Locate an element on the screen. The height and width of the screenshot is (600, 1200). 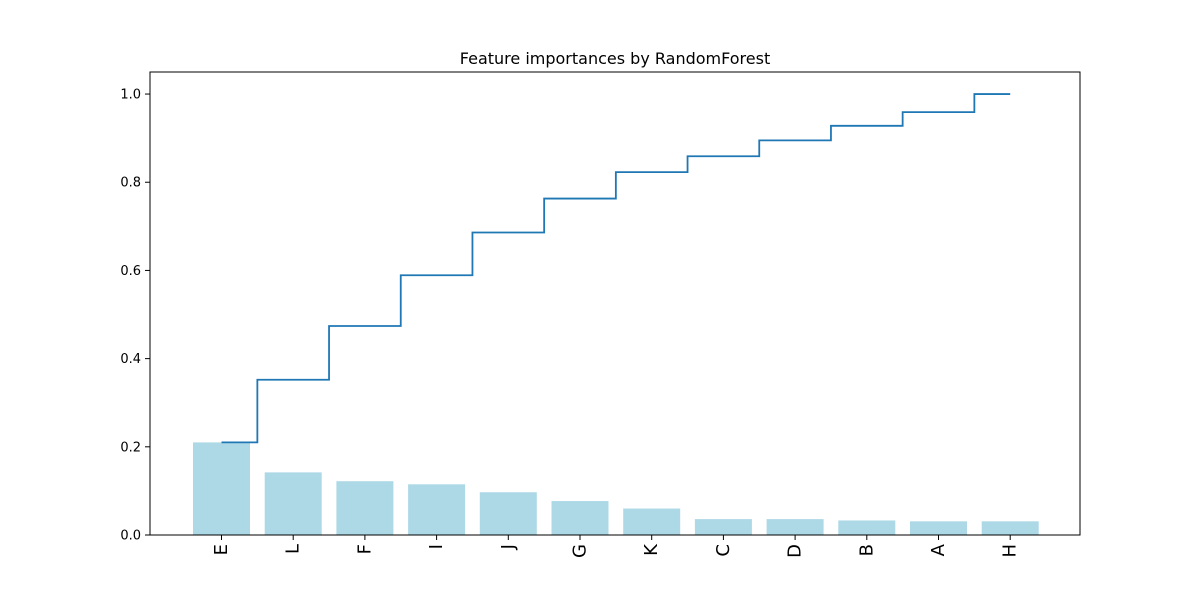
bar-E is located at coordinates (221, 488).